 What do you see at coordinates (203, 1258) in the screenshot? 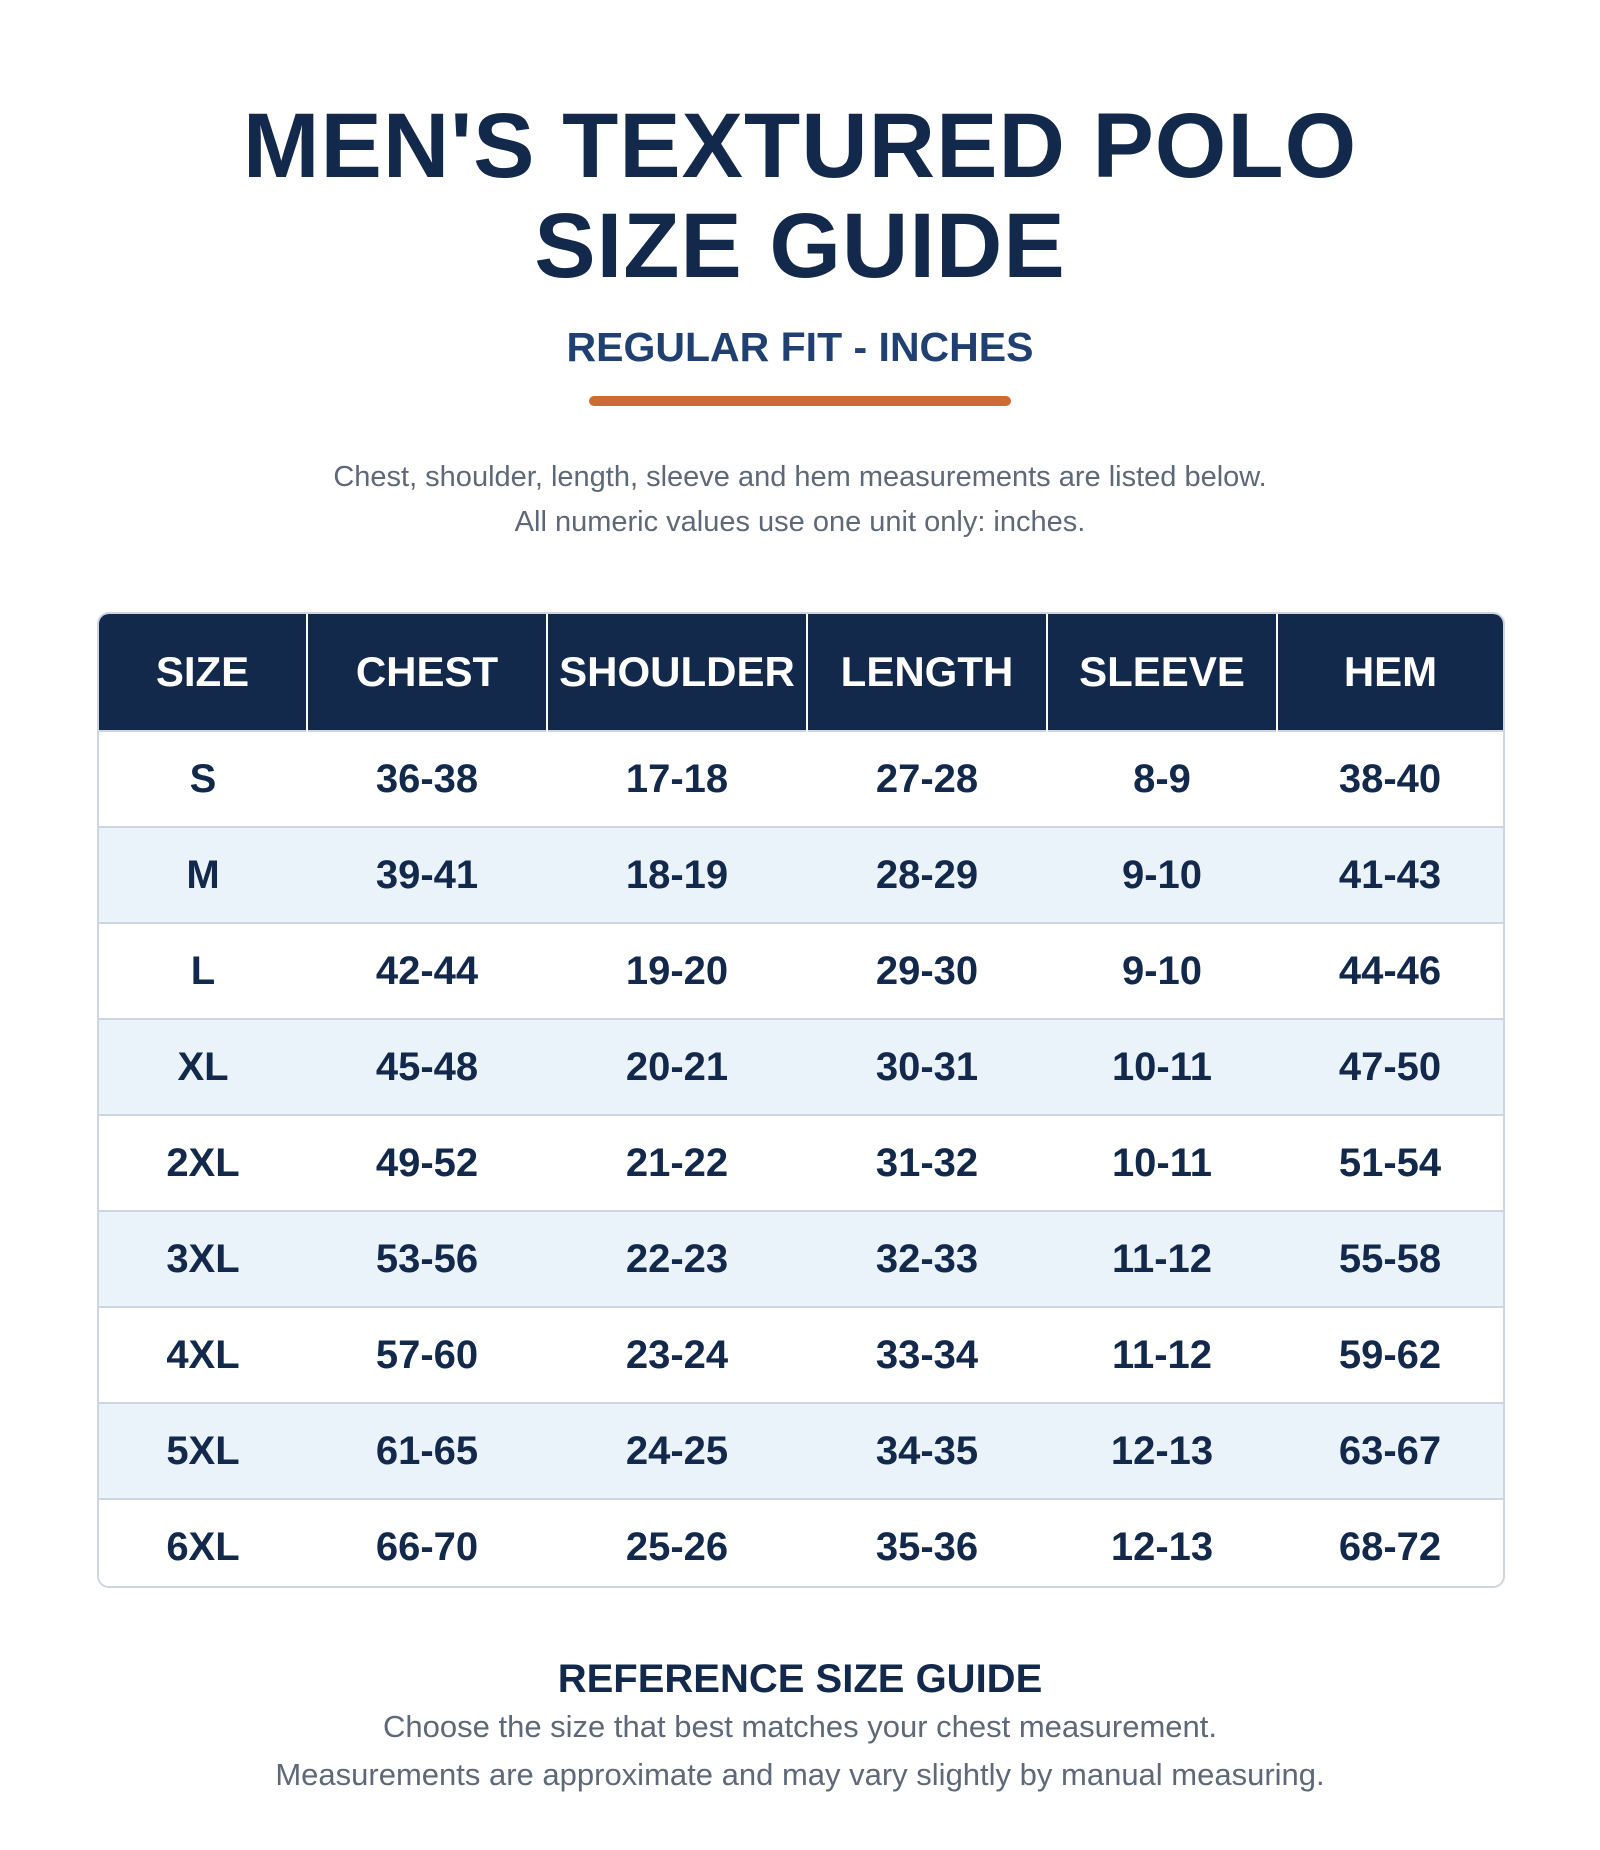
I see `cell-size: 3XL` at bounding box center [203, 1258].